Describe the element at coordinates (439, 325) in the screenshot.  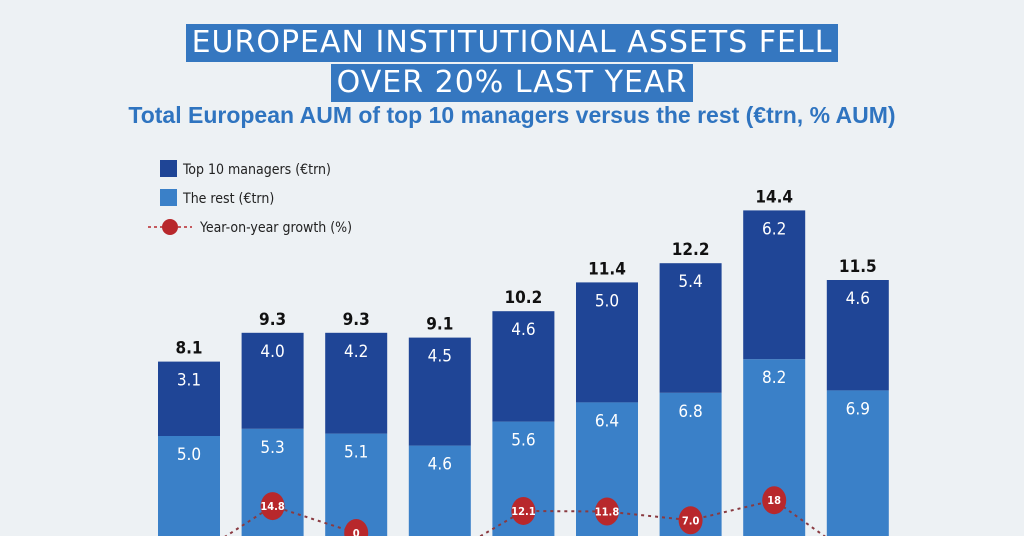
I see `label-total: 9.1` at that location.